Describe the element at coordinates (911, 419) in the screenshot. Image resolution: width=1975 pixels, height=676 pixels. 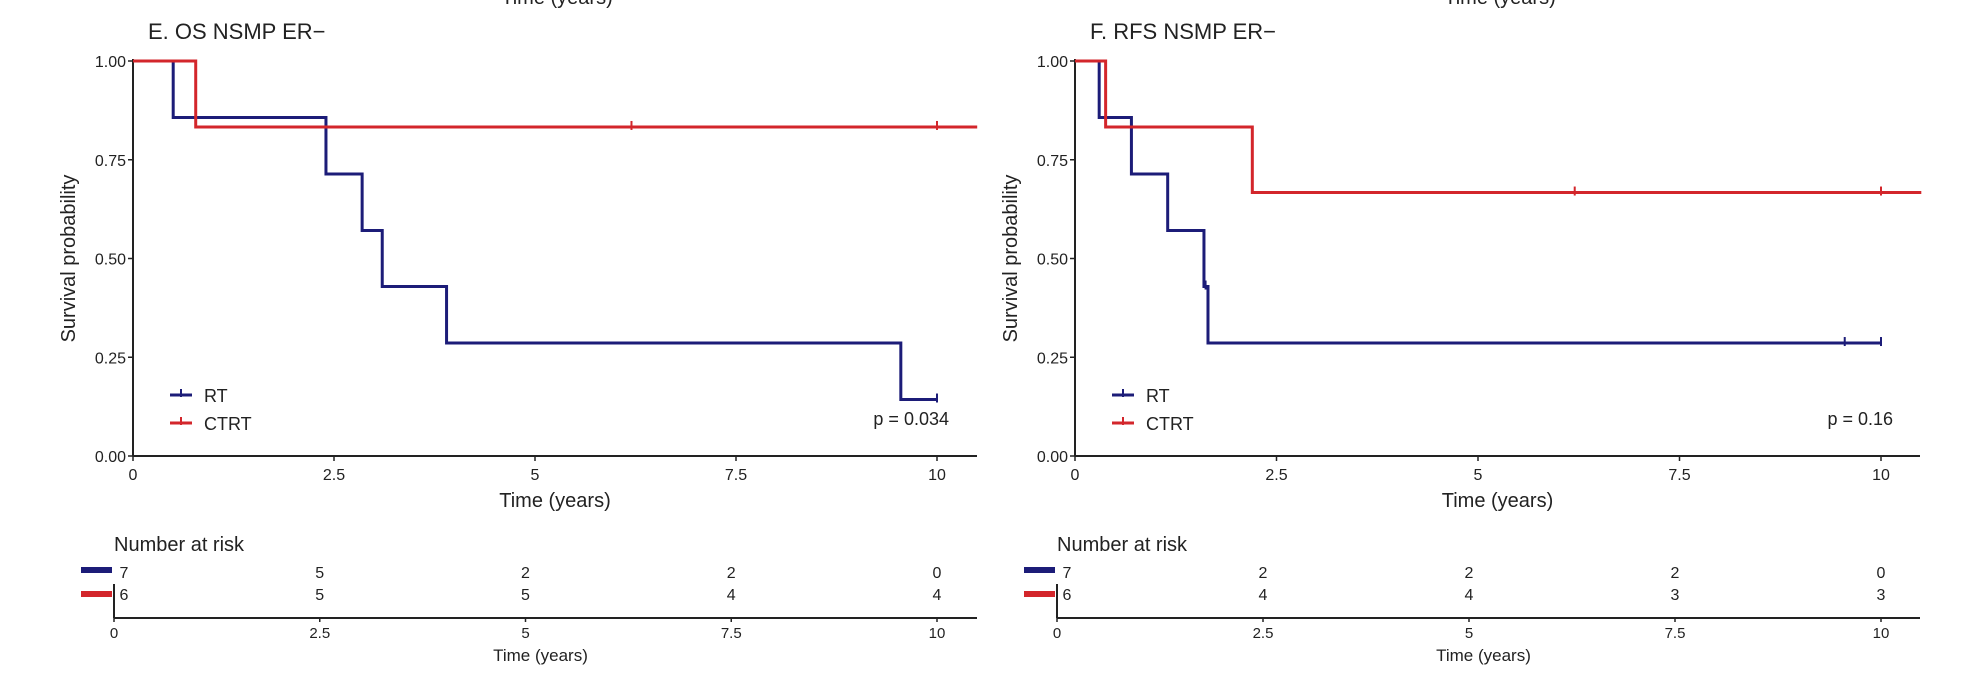
I see `p-value: p = 0.034` at that location.